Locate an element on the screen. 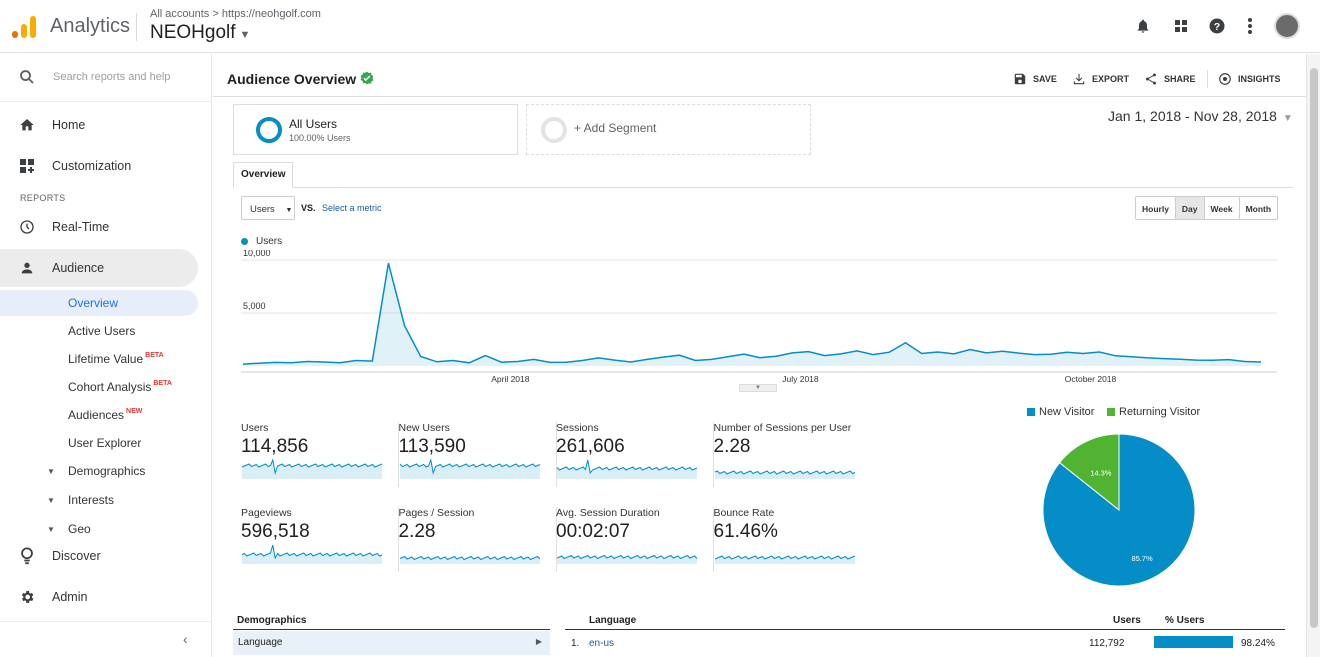 Image resolution: width=1320 pixels, height=657 pixels. help-icon: ? is located at coordinates (1217, 26).